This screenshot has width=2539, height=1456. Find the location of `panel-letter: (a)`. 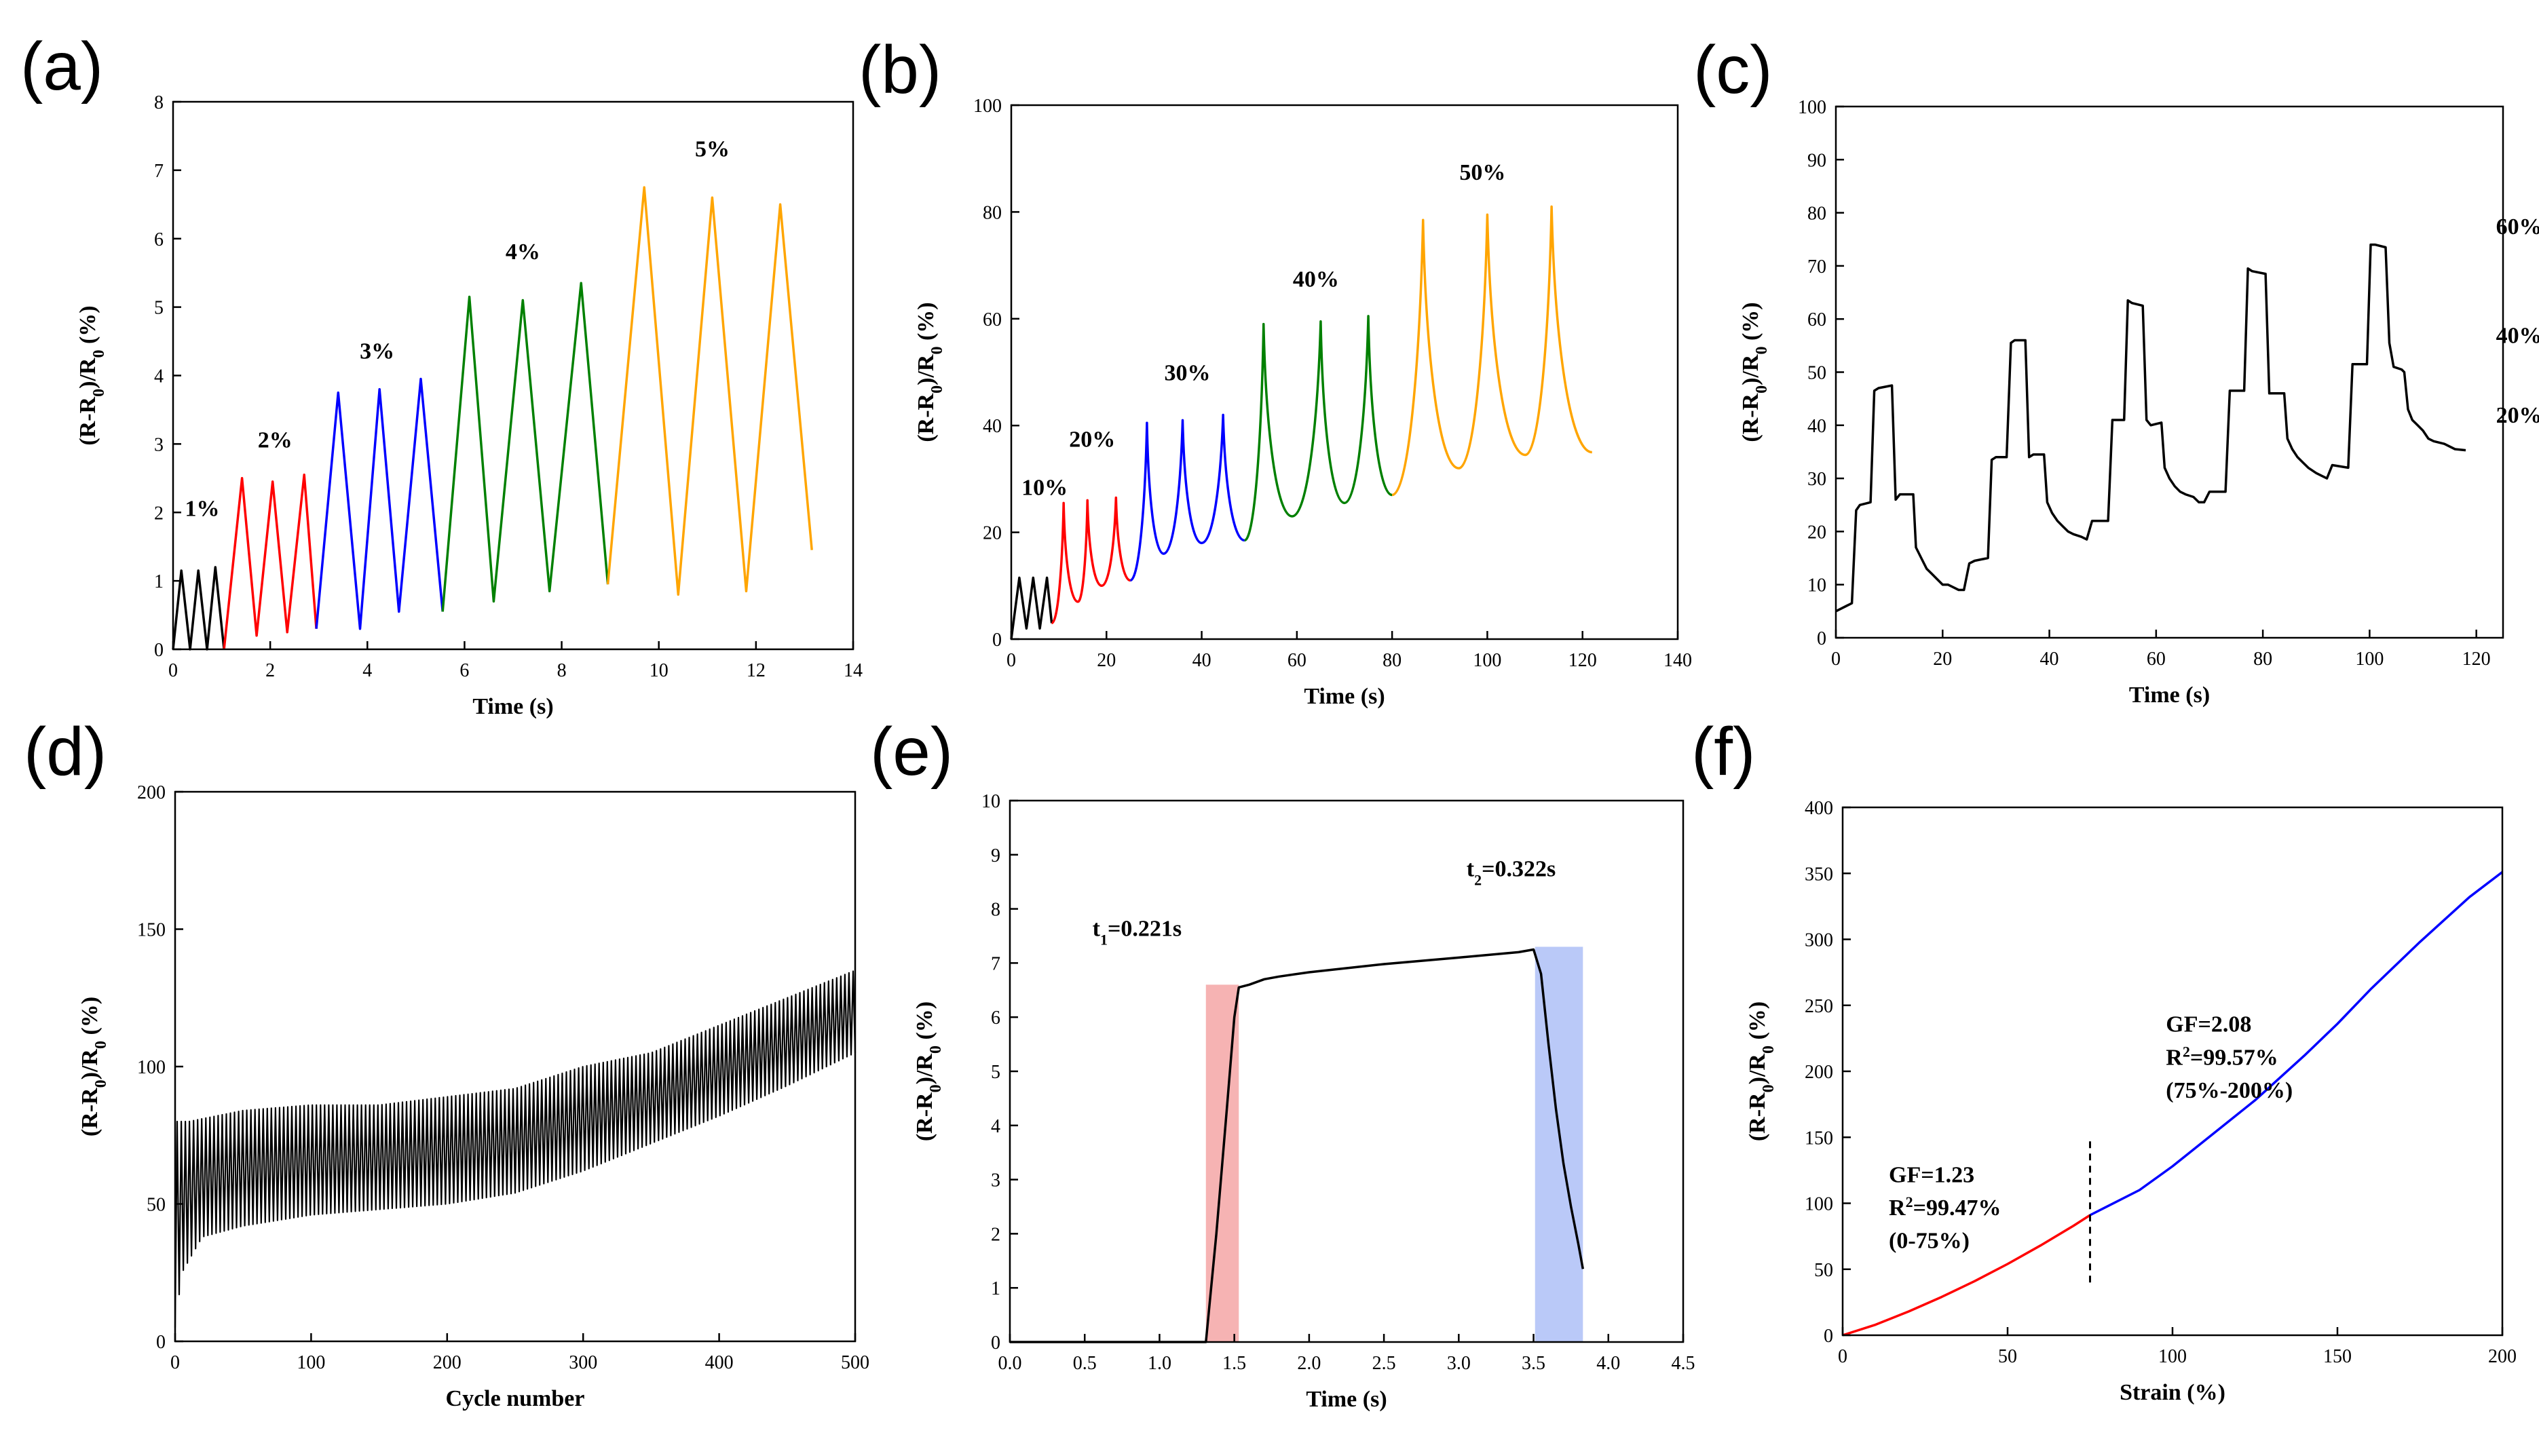

panel-letter: (a) is located at coordinates (62, 66).